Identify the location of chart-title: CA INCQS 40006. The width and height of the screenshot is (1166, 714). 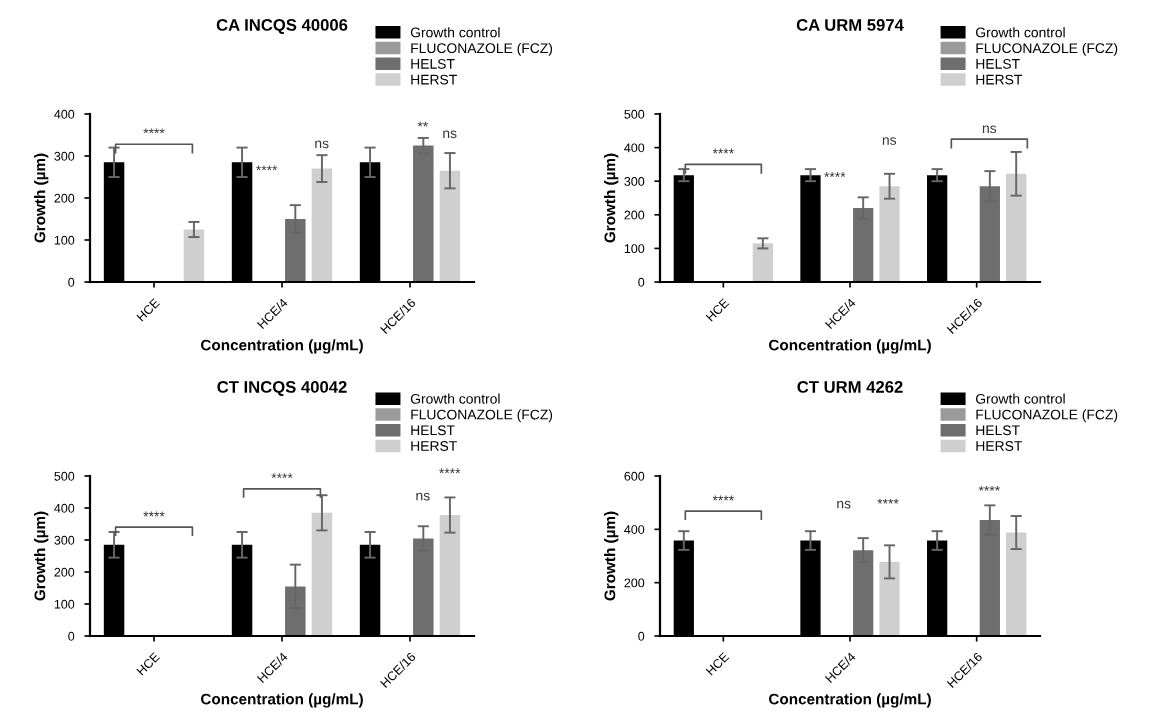
(282, 26).